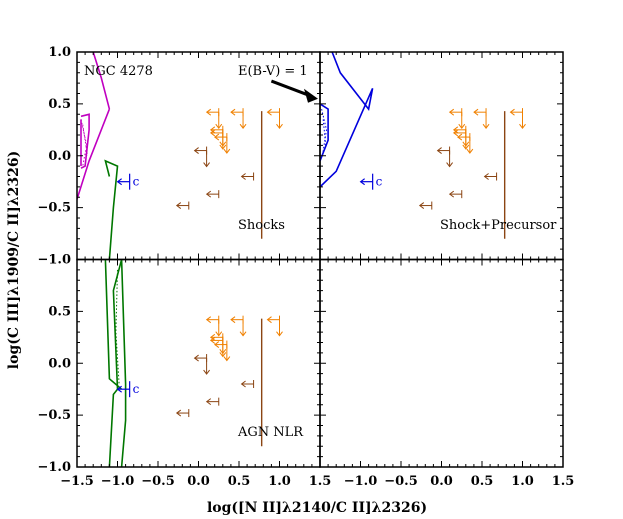  What do you see at coordinates (239, 481) in the screenshot?
I see `x-tick-label: 0.5` at bounding box center [239, 481].